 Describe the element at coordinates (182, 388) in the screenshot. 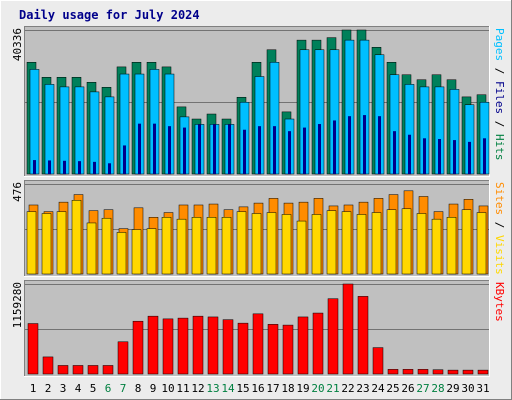

I see `x-tick-label-day-11: 11` at that location.